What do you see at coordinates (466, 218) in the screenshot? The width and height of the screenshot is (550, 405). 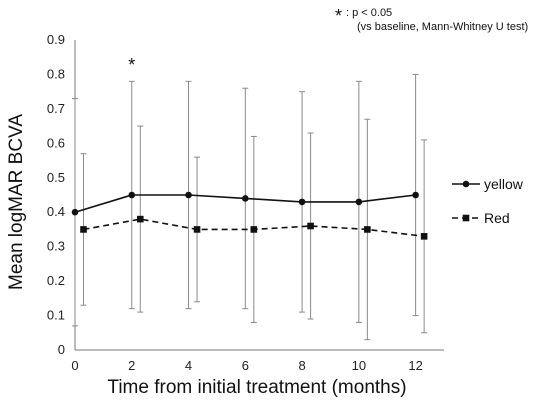 I see `legend-marker-red` at bounding box center [466, 218].